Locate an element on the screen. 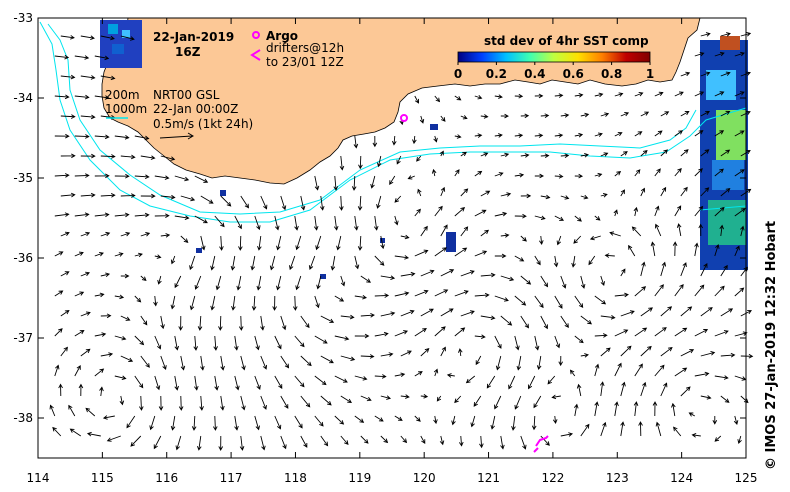 This screenshot has width=790, height=492. drifters-line2: to 23/01 12Z is located at coordinates (305, 62).